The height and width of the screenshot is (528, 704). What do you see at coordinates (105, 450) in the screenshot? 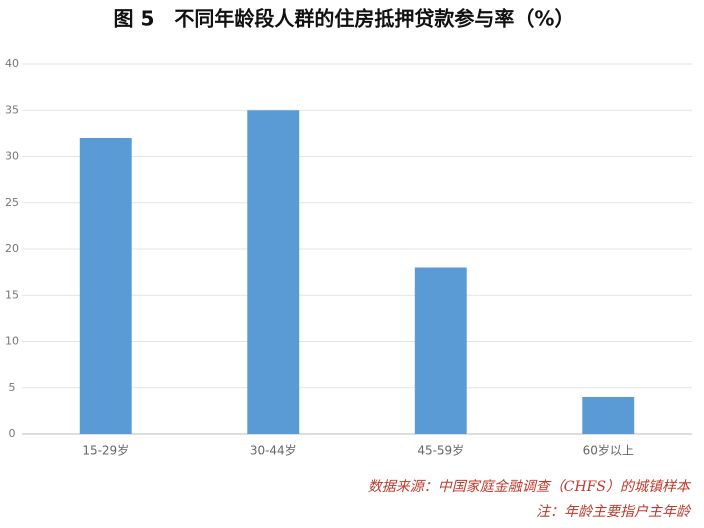
I see `x-tick-label: 15-29岁` at bounding box center [105, 450].